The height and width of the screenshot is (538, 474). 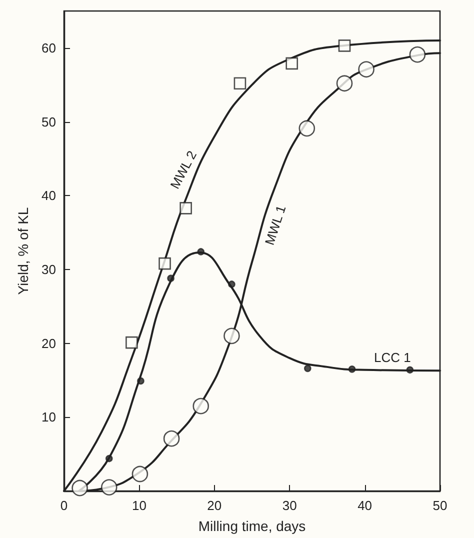 What do you see at coordinates (49, 417) in the screenshot?
I see `y-tick-label: 10` at bounding box center [49, 417].